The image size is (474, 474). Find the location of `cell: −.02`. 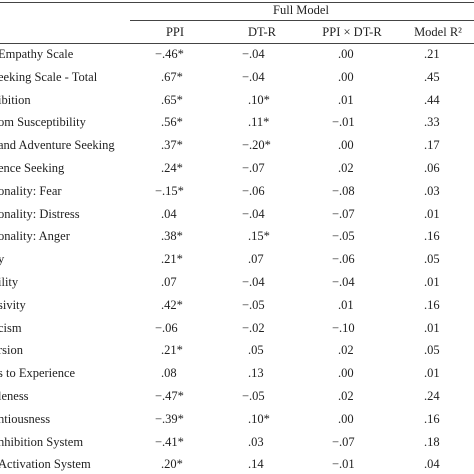

cell: −.02 is located at coordinates (253, 327).